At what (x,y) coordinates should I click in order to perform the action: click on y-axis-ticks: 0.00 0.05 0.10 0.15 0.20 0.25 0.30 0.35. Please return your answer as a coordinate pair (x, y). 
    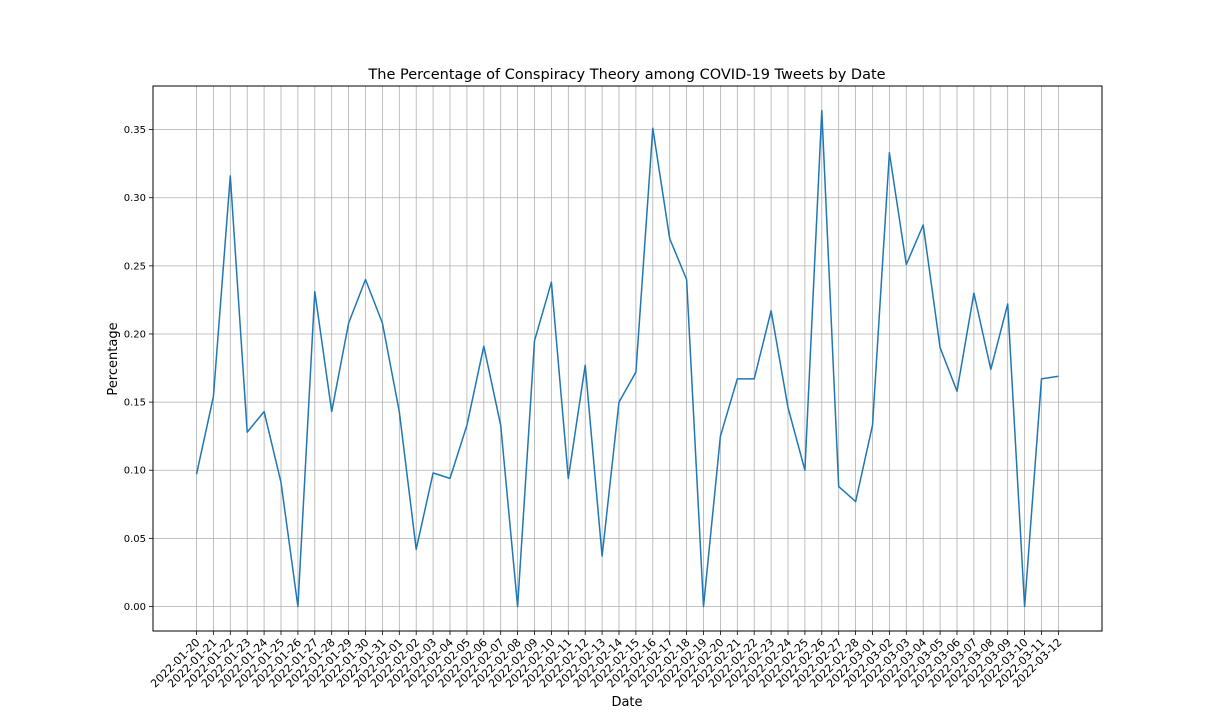
    Looking at the image, I should click on (138, 369).